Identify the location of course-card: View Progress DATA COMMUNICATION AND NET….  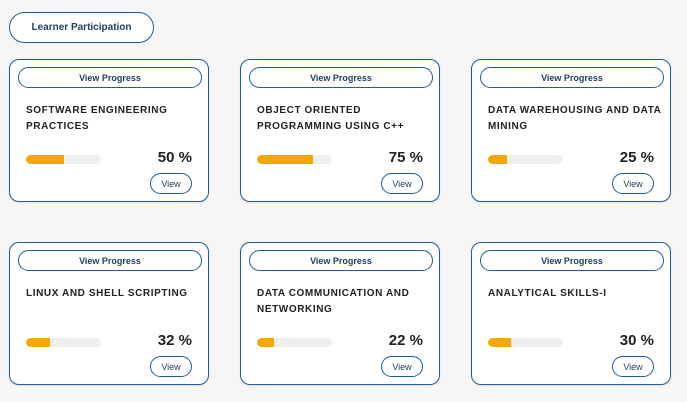
(340, 313).